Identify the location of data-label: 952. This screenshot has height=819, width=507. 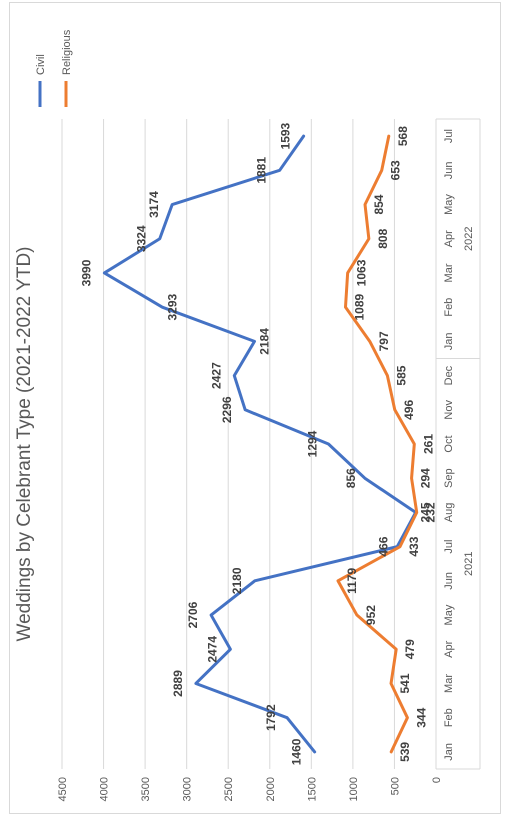
(371, 615).